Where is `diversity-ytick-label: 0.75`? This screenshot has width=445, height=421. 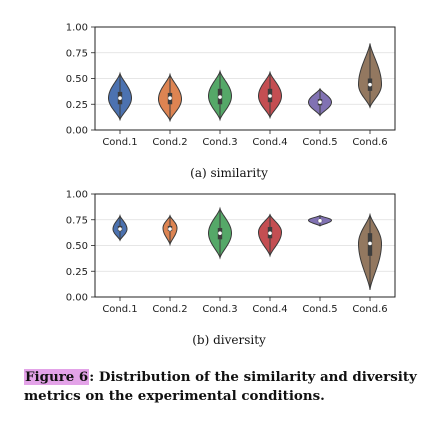
diversity-ytick-label: 0.75 is located at coordinates (77, 220).